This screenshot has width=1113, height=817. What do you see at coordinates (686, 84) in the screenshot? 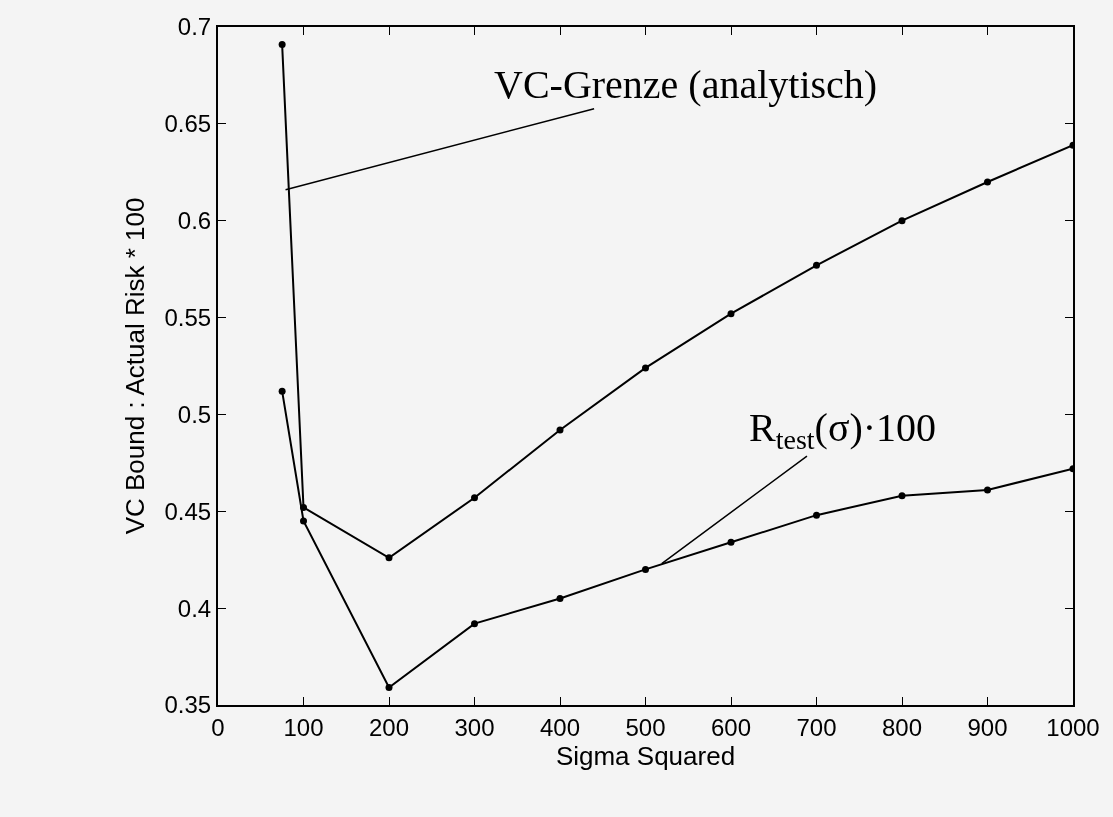
I see `annotation: VC-Grenze (analytisch)` at bounding box center [686, 84].